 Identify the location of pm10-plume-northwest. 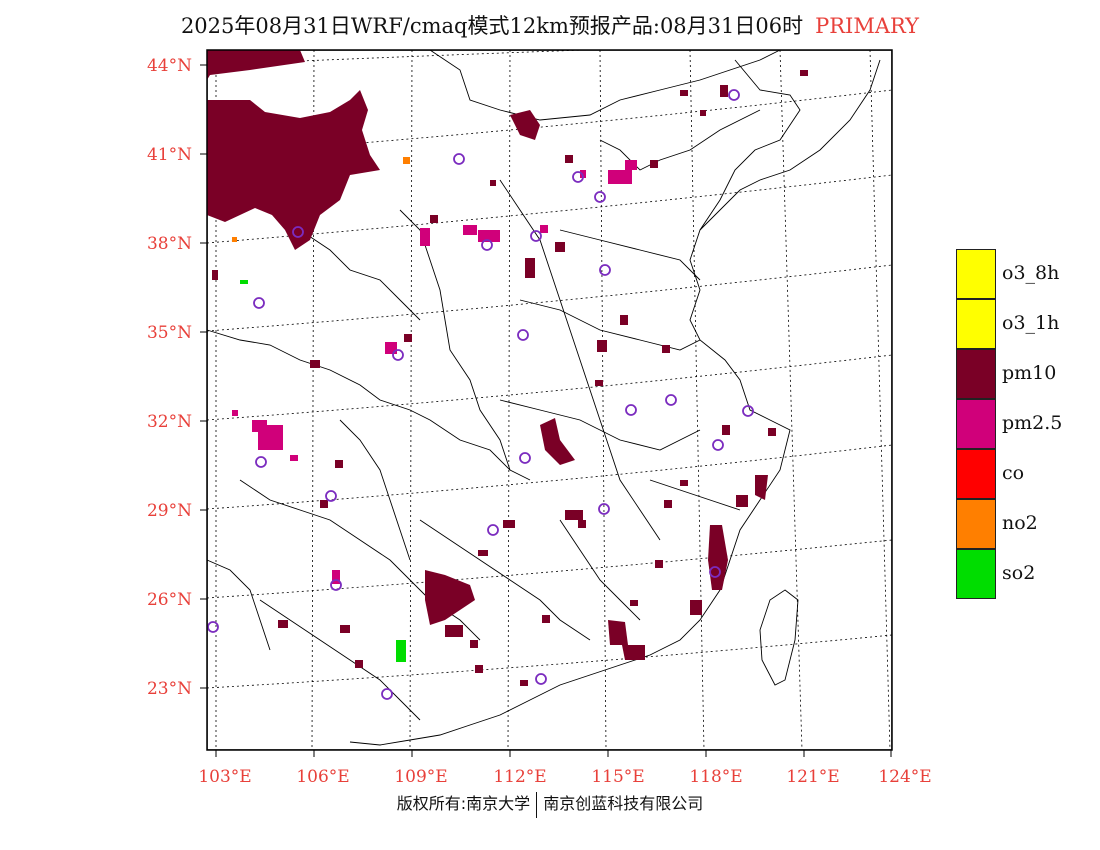
(256, 65).